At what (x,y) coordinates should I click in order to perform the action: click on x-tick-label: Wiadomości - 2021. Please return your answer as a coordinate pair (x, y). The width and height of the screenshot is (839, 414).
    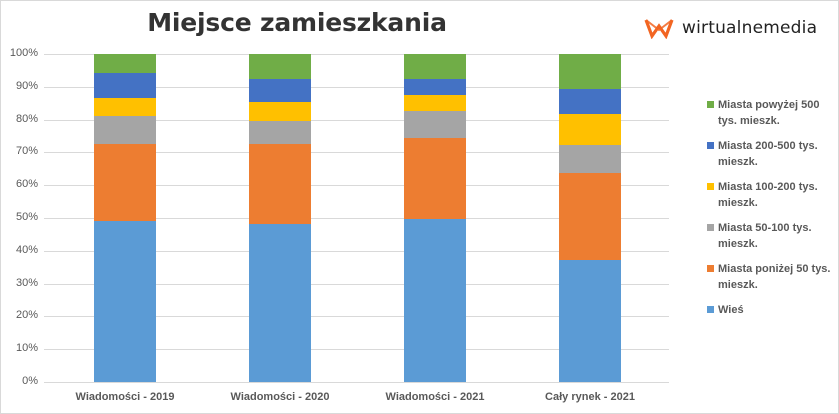
    Looking at the image, I should click on (435, 397).